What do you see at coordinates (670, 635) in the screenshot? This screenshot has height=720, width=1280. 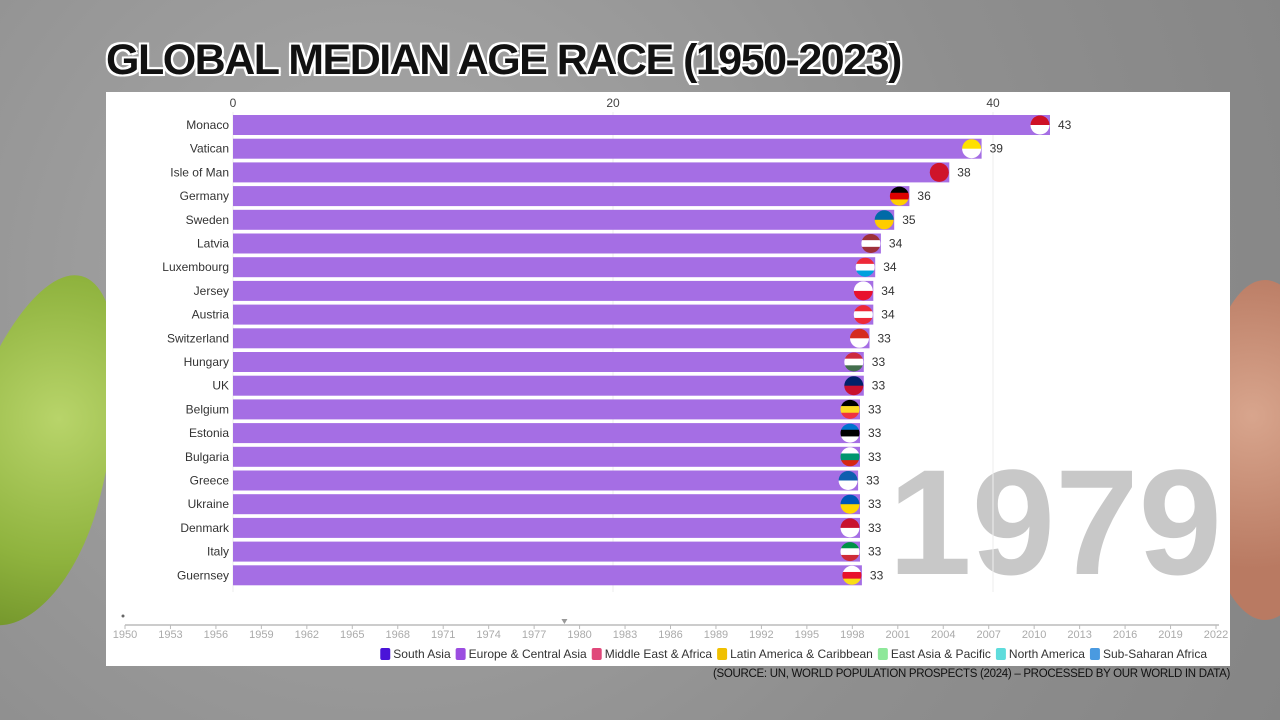 I see `timeline-tick-label: 1986` at bounding box center [670, 635].